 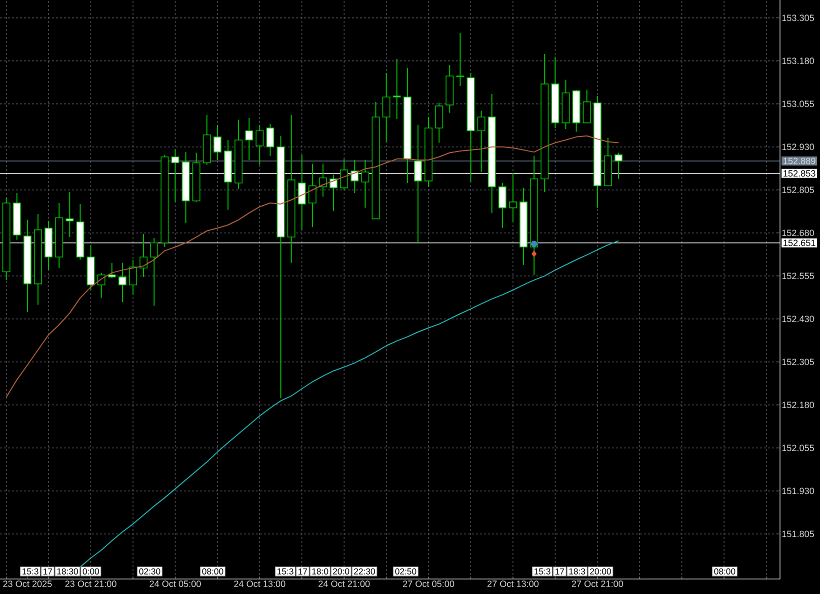 What do you see at coordinates (798, 104) in the screenshot?
I see `y-tick-label: 153.055` at bounding box center [798, 104].